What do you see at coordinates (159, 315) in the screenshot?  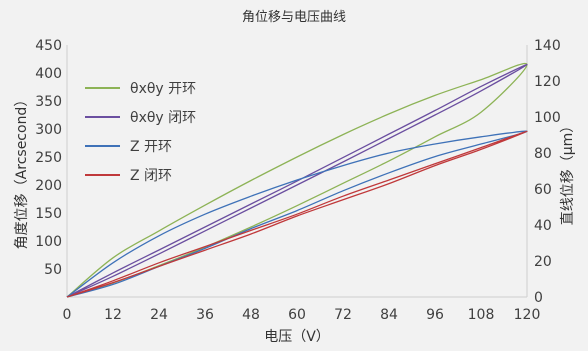 I see `x-tick-label: 24` at bounding box center [159, 315].